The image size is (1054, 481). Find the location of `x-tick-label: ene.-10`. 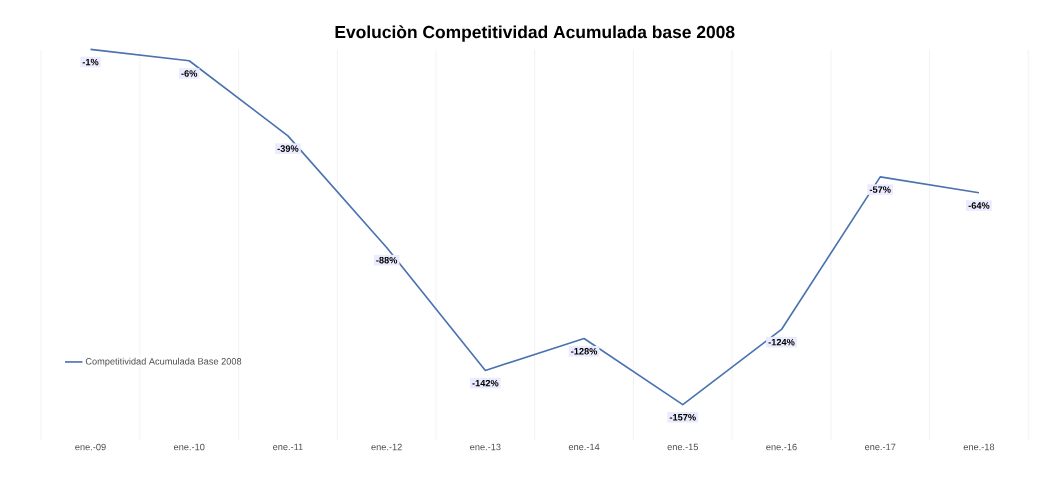

x-tick-label: ene.-10 is located at coordinates (189, 447).